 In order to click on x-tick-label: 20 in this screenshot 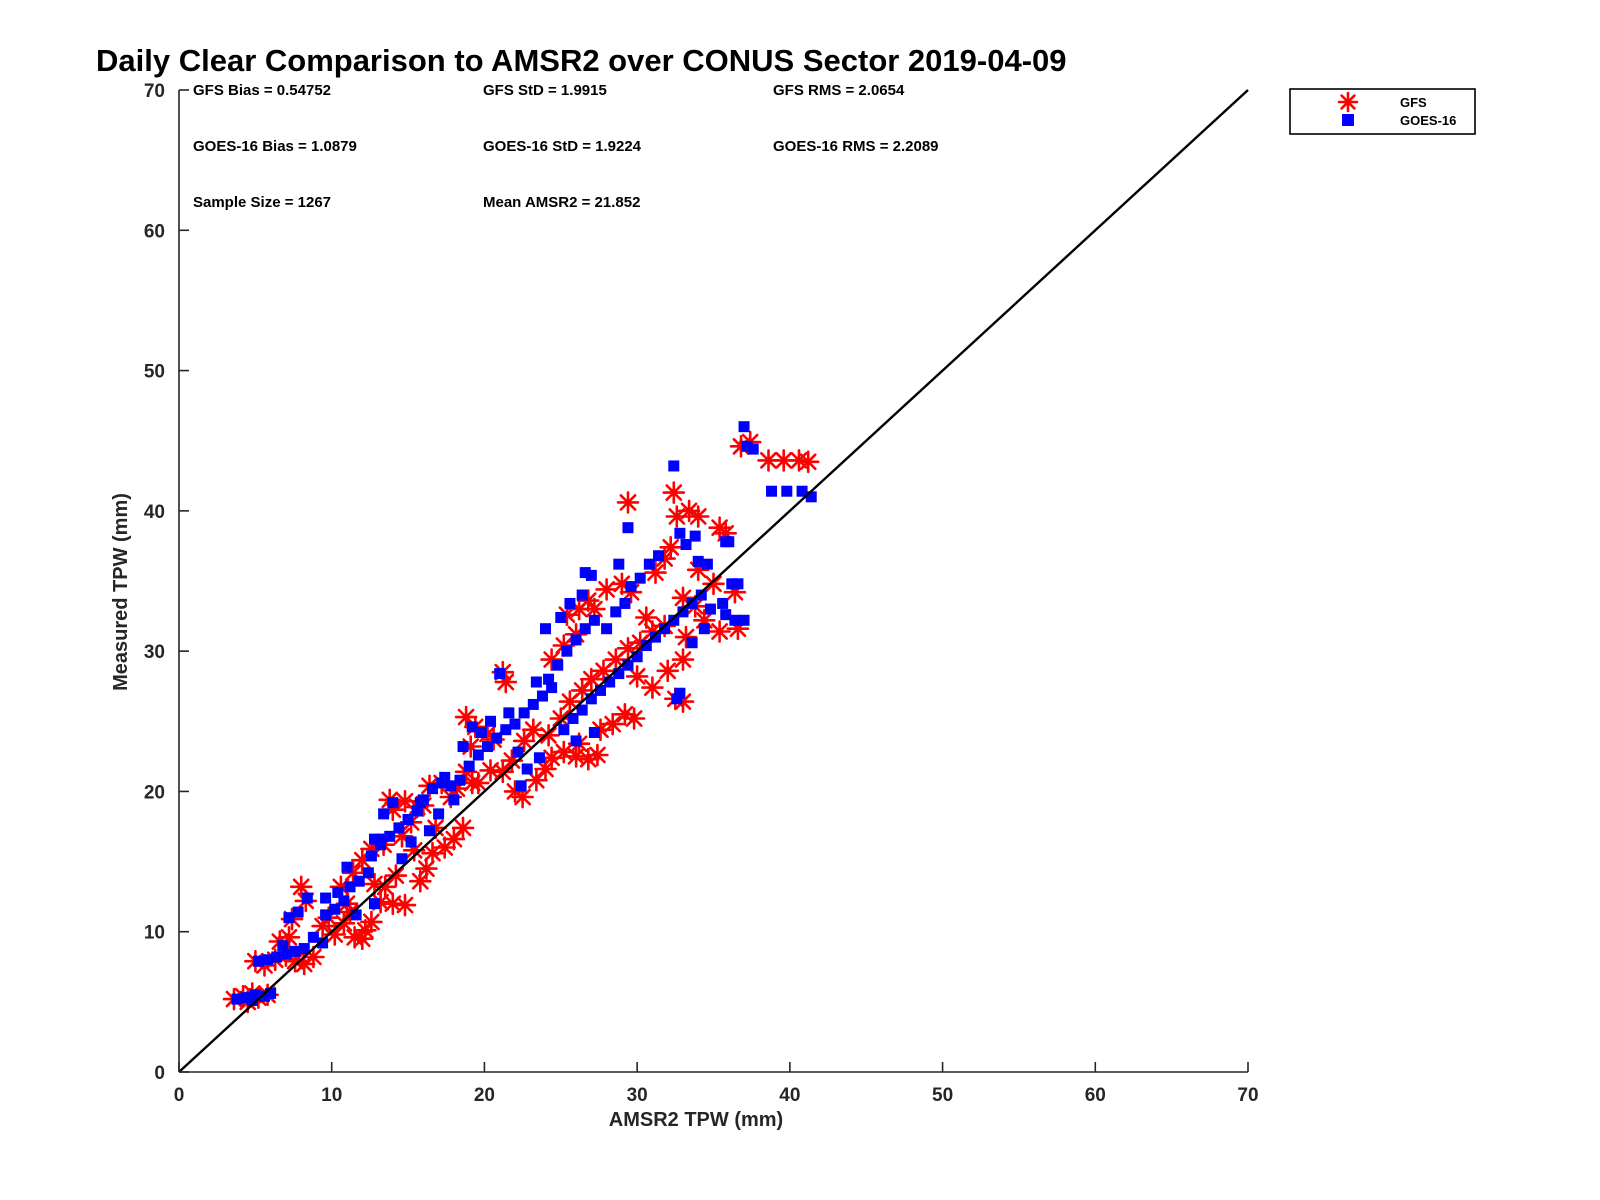, I will do `click(484, 1095)`.